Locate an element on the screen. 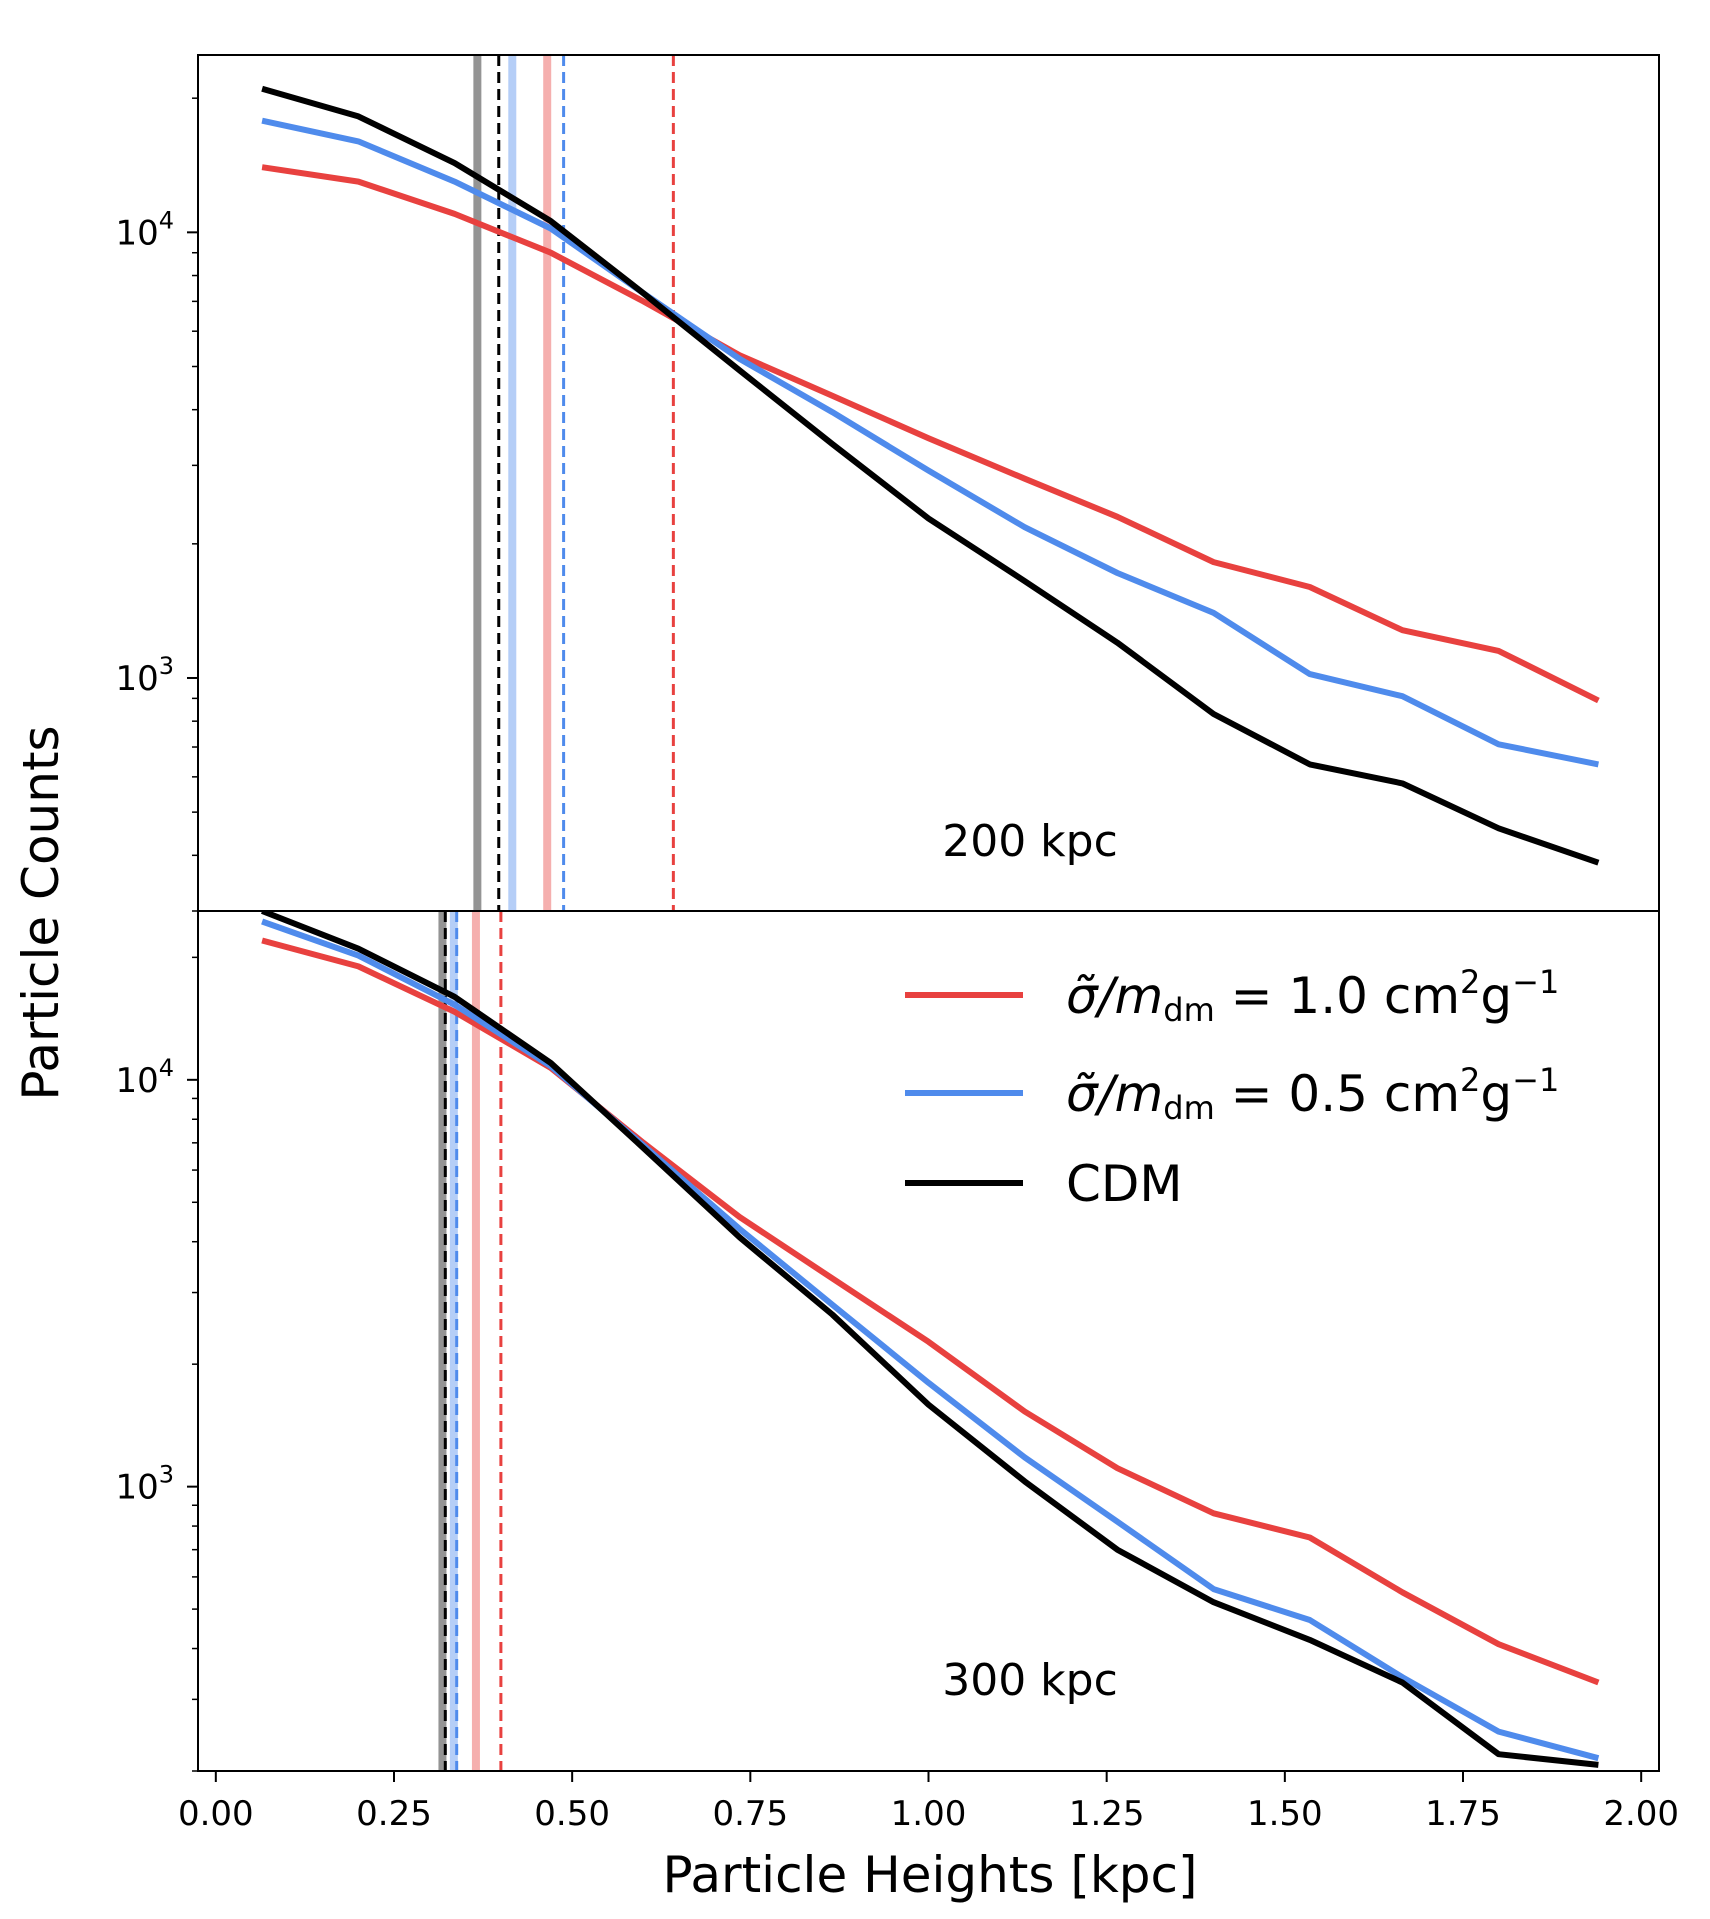 The image size is (1710, 1919). x-axis-ticks: 0.00 0.25 0.50 0.75 1.00 1.25 1.50 1.75 2.00 is located at coordinates (928, 1802).